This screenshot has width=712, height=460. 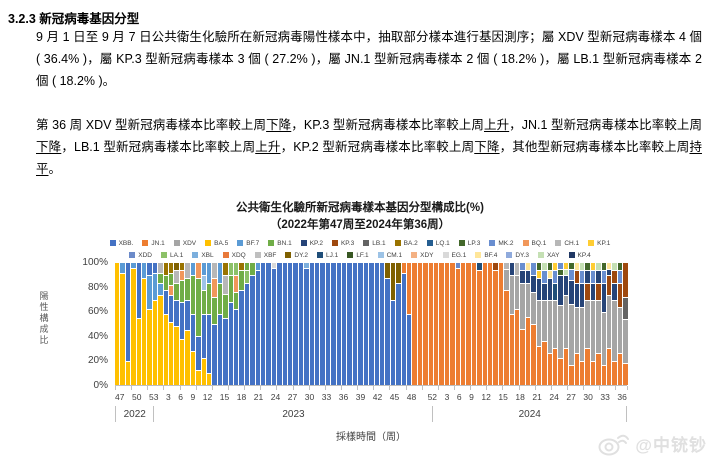 What do you see at coordinates (355, 324) in the screenshot?
I see `bar-2023-w38` at bounding box center [355, 324].